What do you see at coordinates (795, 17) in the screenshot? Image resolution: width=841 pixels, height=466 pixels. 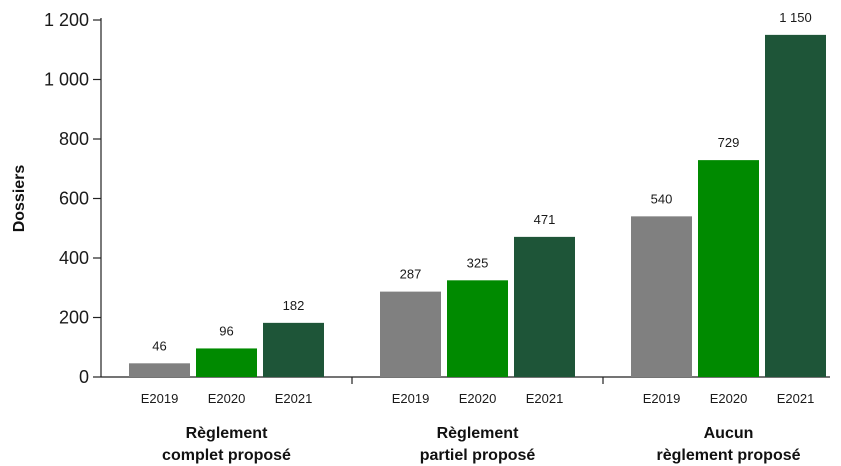 I see `data-label: 1 150` at bounding box center [795, 17].